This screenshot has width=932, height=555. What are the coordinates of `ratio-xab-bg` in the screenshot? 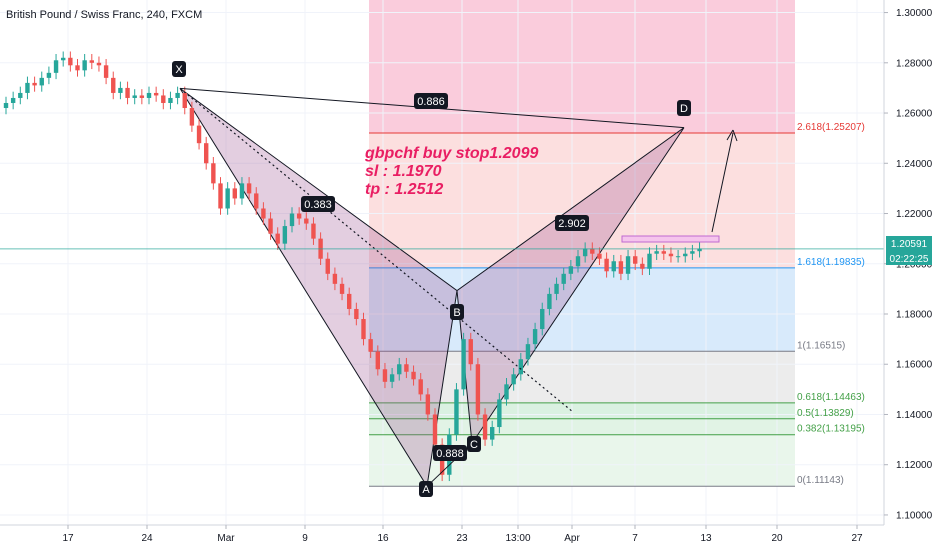 It's located at (318, 204).